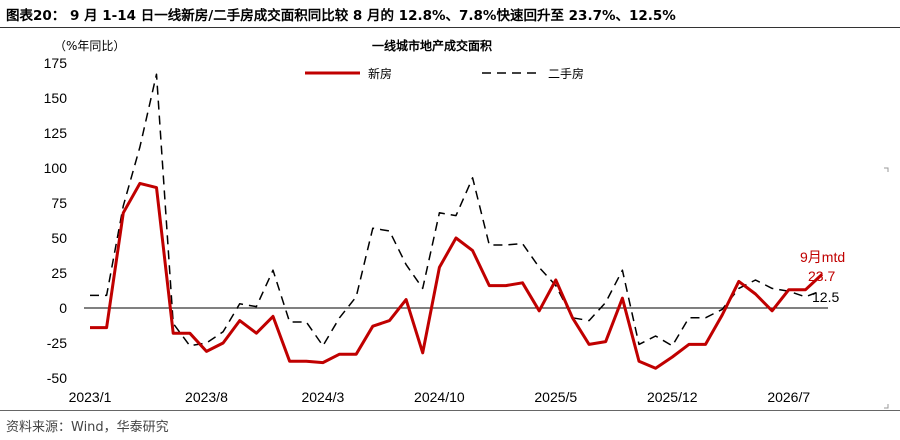 This screenshot has height=440, width=900. I want to click on footer-divider, so click(450, 410).